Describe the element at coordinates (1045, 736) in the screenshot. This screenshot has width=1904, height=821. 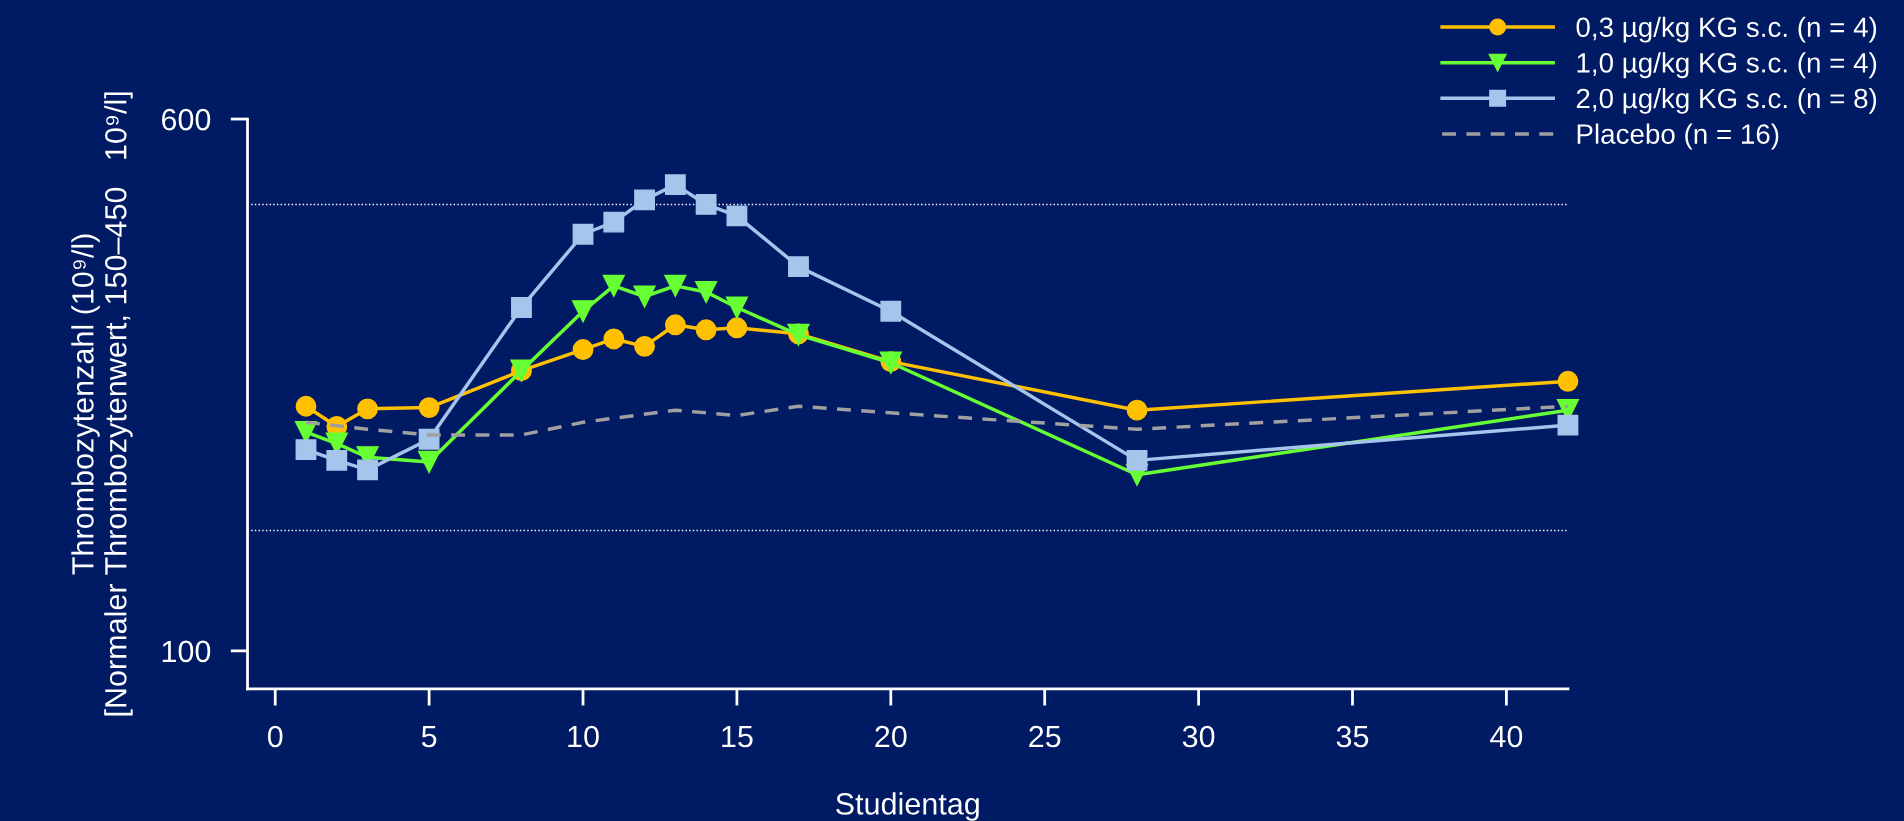
I see `x-tick-label: 25` at that location.